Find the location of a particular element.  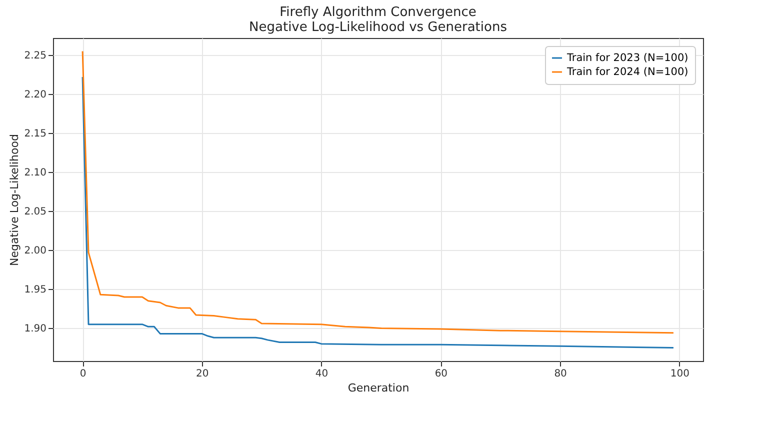

chart-subtitle: Negative Log-Likelihood vs Generations is located at coordinates (378, 27).